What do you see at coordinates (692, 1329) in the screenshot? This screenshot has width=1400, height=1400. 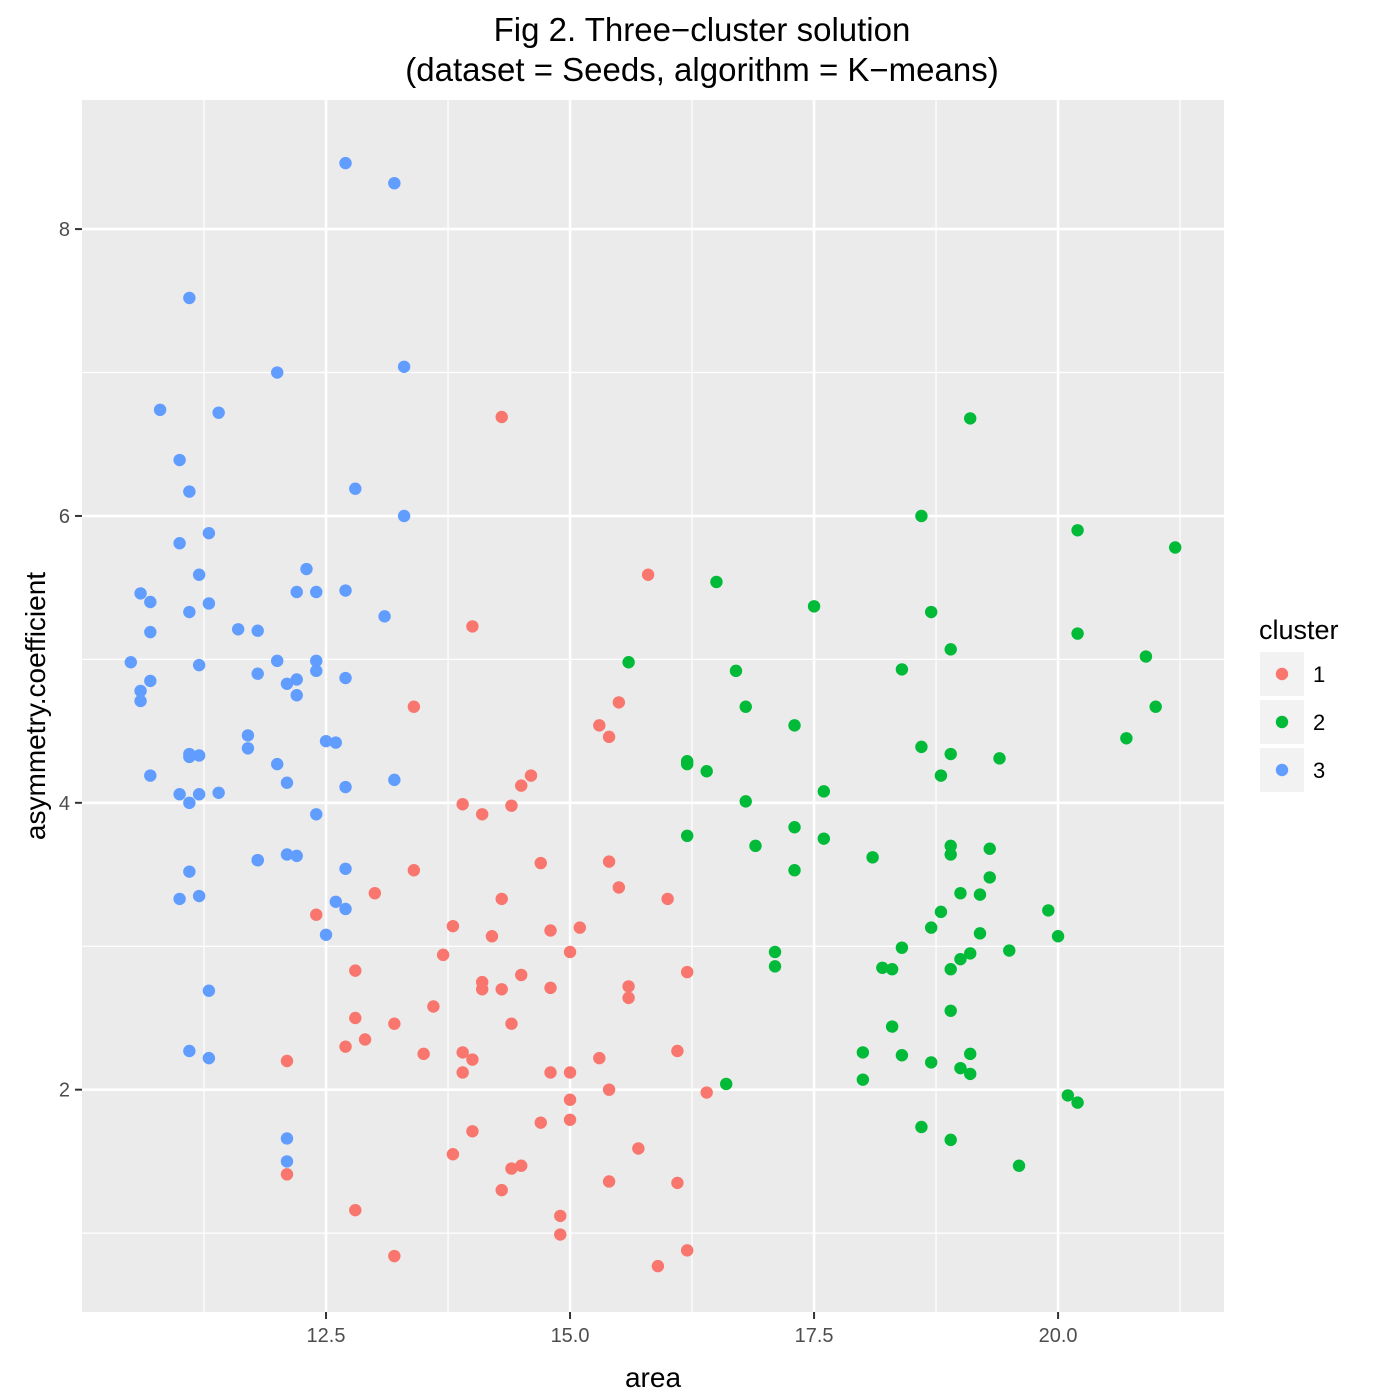 I see `x-axis: 12.5 15.0 17.5 20.0` at bounding box center [692, 1329].